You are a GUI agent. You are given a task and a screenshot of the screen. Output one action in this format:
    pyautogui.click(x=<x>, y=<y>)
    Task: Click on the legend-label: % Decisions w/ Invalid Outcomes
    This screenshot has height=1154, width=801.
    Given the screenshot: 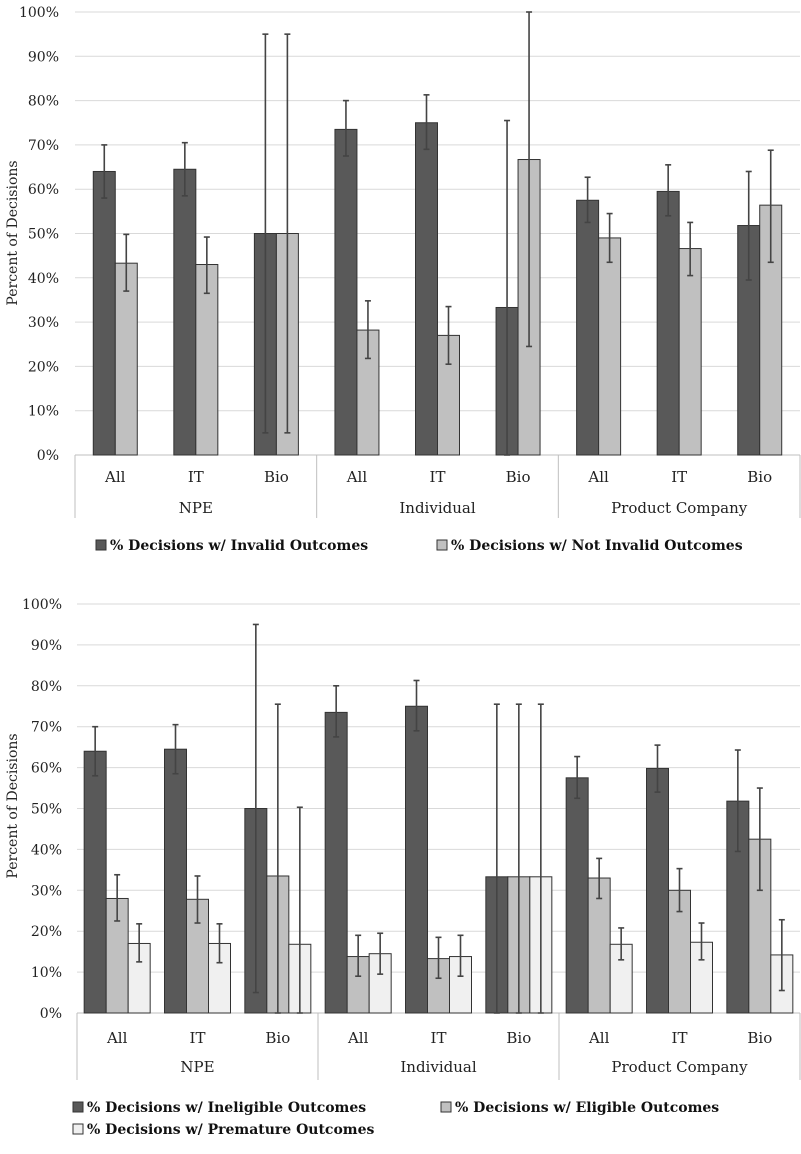 What is the action you would take?
    pyautogui.click(x=239, y=546)
    